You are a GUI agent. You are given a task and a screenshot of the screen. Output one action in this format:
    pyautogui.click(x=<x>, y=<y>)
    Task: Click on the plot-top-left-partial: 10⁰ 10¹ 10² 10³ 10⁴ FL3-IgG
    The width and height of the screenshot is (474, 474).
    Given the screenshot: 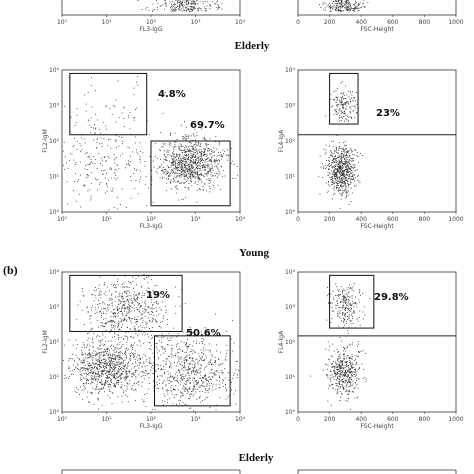 What is the action you would take?
    pyautogui.click(x=151, y=16)
    